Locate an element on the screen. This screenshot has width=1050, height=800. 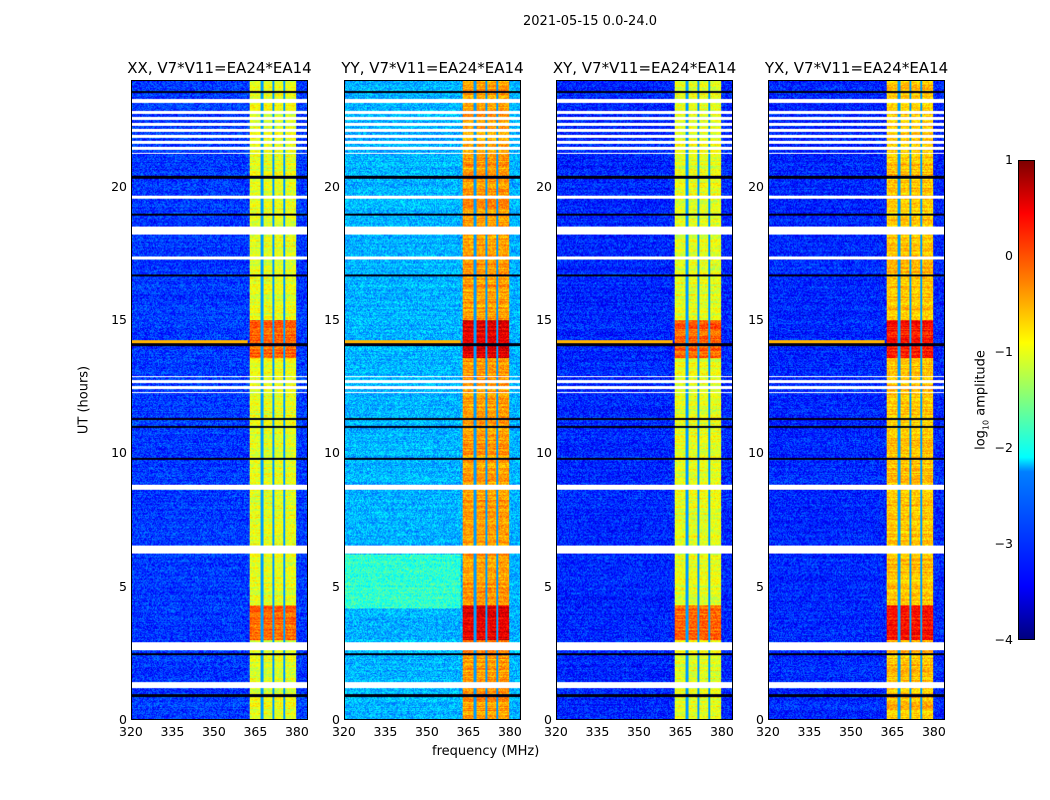
figure-title: 2021-05-15 0.0-24.0 is located at coordinates (590, 21).